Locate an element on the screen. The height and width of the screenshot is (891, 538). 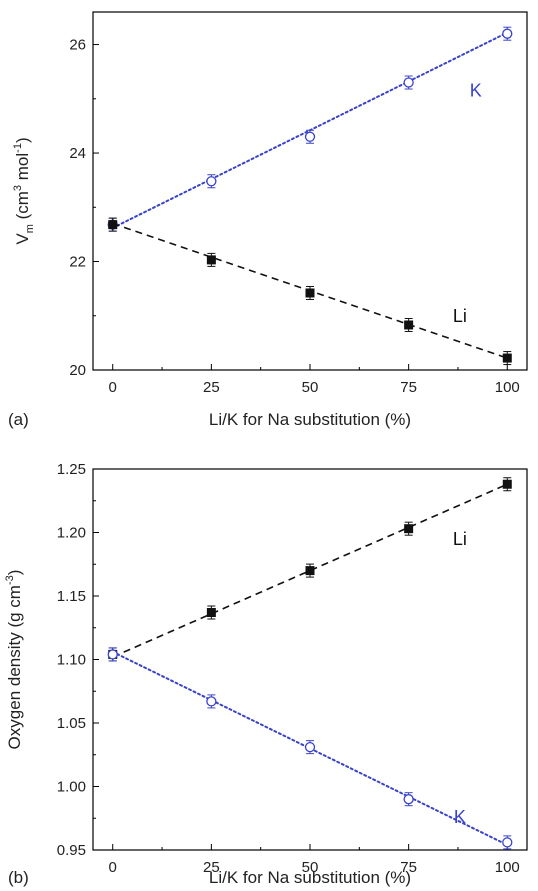
y-tick-label: 20 is located at coordinates (77, 370).